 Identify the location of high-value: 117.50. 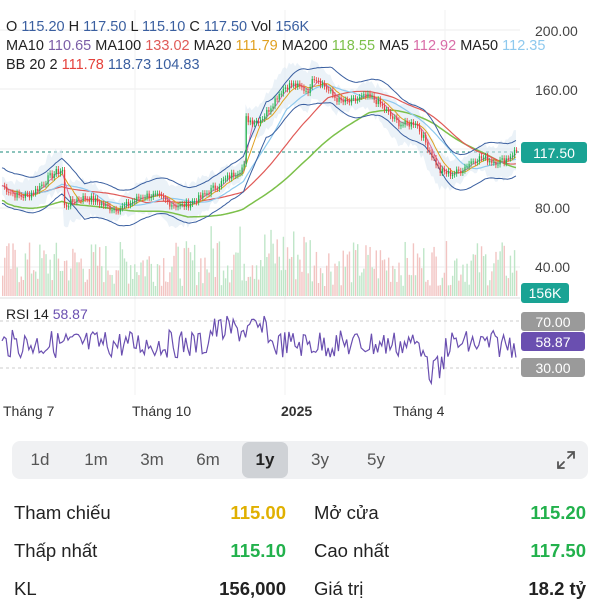
(107, 27).